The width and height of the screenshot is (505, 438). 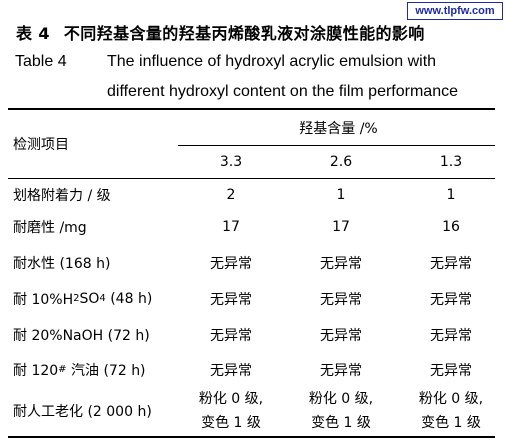 I want to click on caption-cn-title: 不同羟基含量的羟基丙烯酸乳液对涂膜性能的影响, so click(x=244, y=33).